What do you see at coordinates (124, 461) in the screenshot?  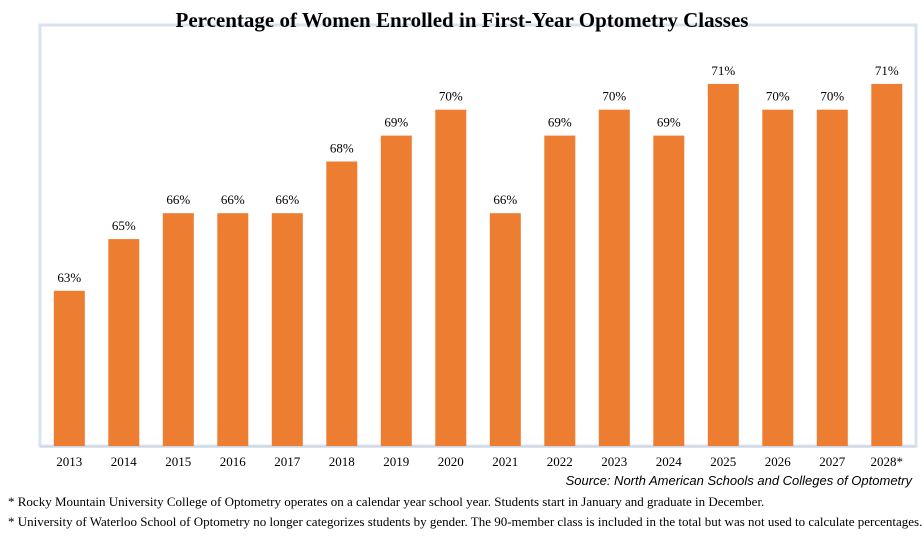 I see `x-tick-label: 2014` at bounding box center [124, 461].